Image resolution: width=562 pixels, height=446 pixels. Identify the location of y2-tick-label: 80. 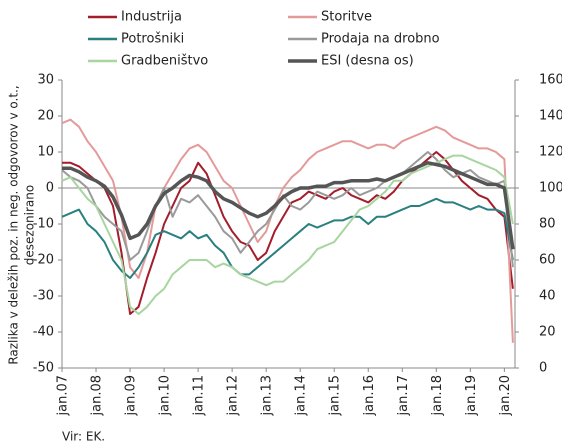
(547, 224).